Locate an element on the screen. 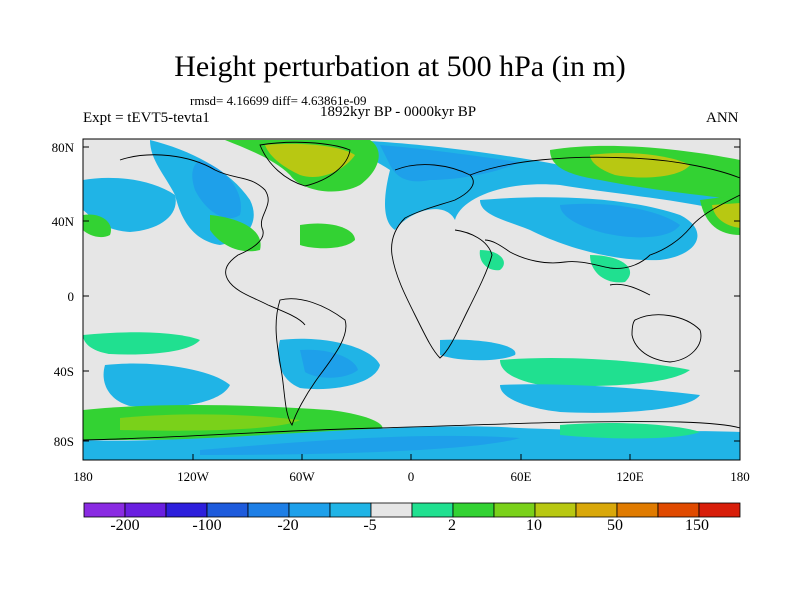 The width and height of the screenshot is (800, 600). experiment-label: Expt = tEVT5-tevta1 is located at coordinates (146, 118).